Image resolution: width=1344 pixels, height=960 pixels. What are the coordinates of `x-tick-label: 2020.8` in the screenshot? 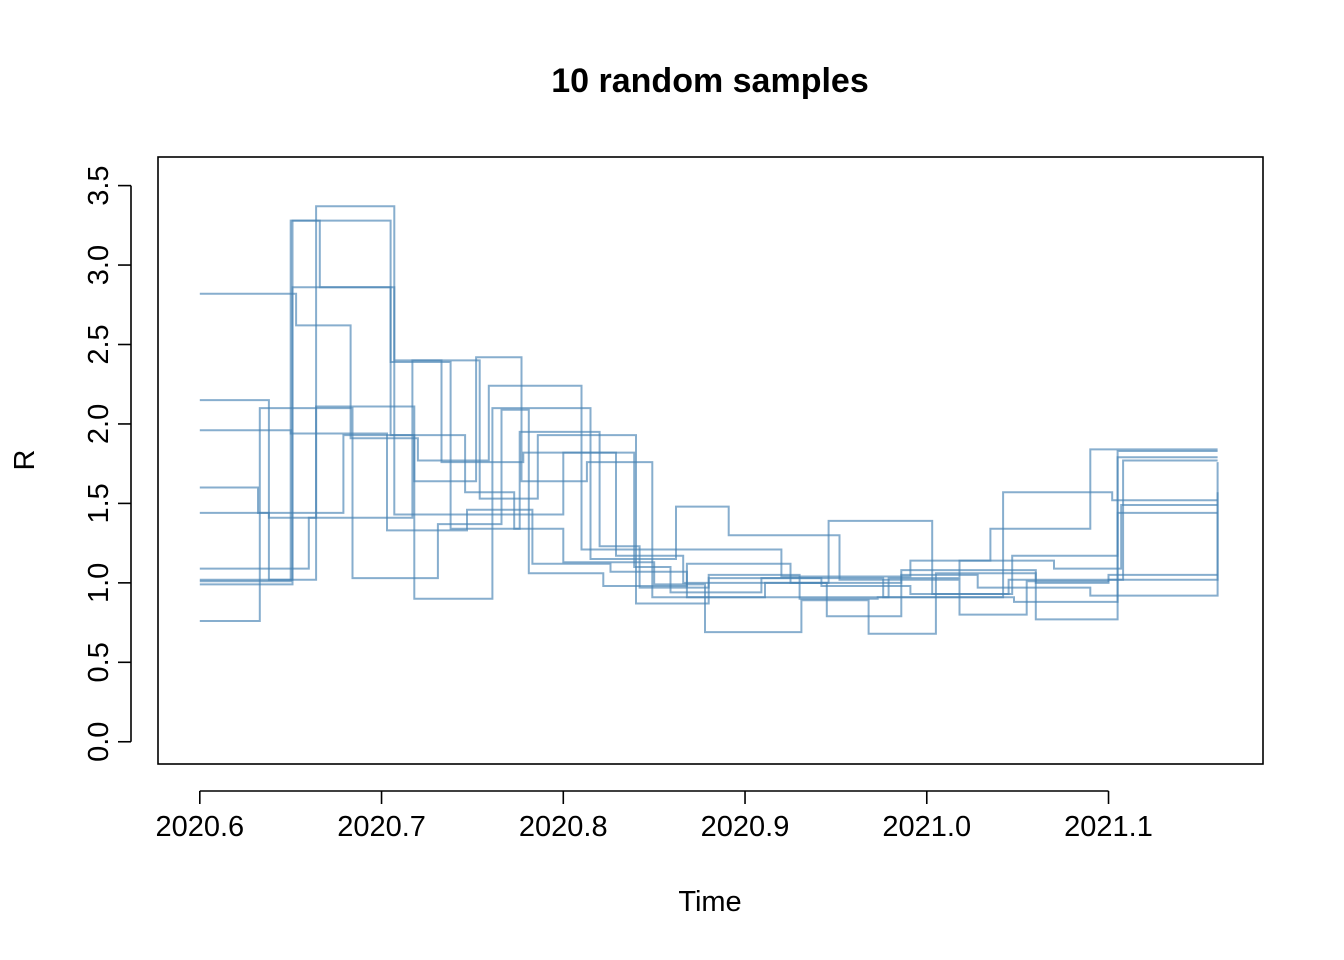 It's located at (563, 827).